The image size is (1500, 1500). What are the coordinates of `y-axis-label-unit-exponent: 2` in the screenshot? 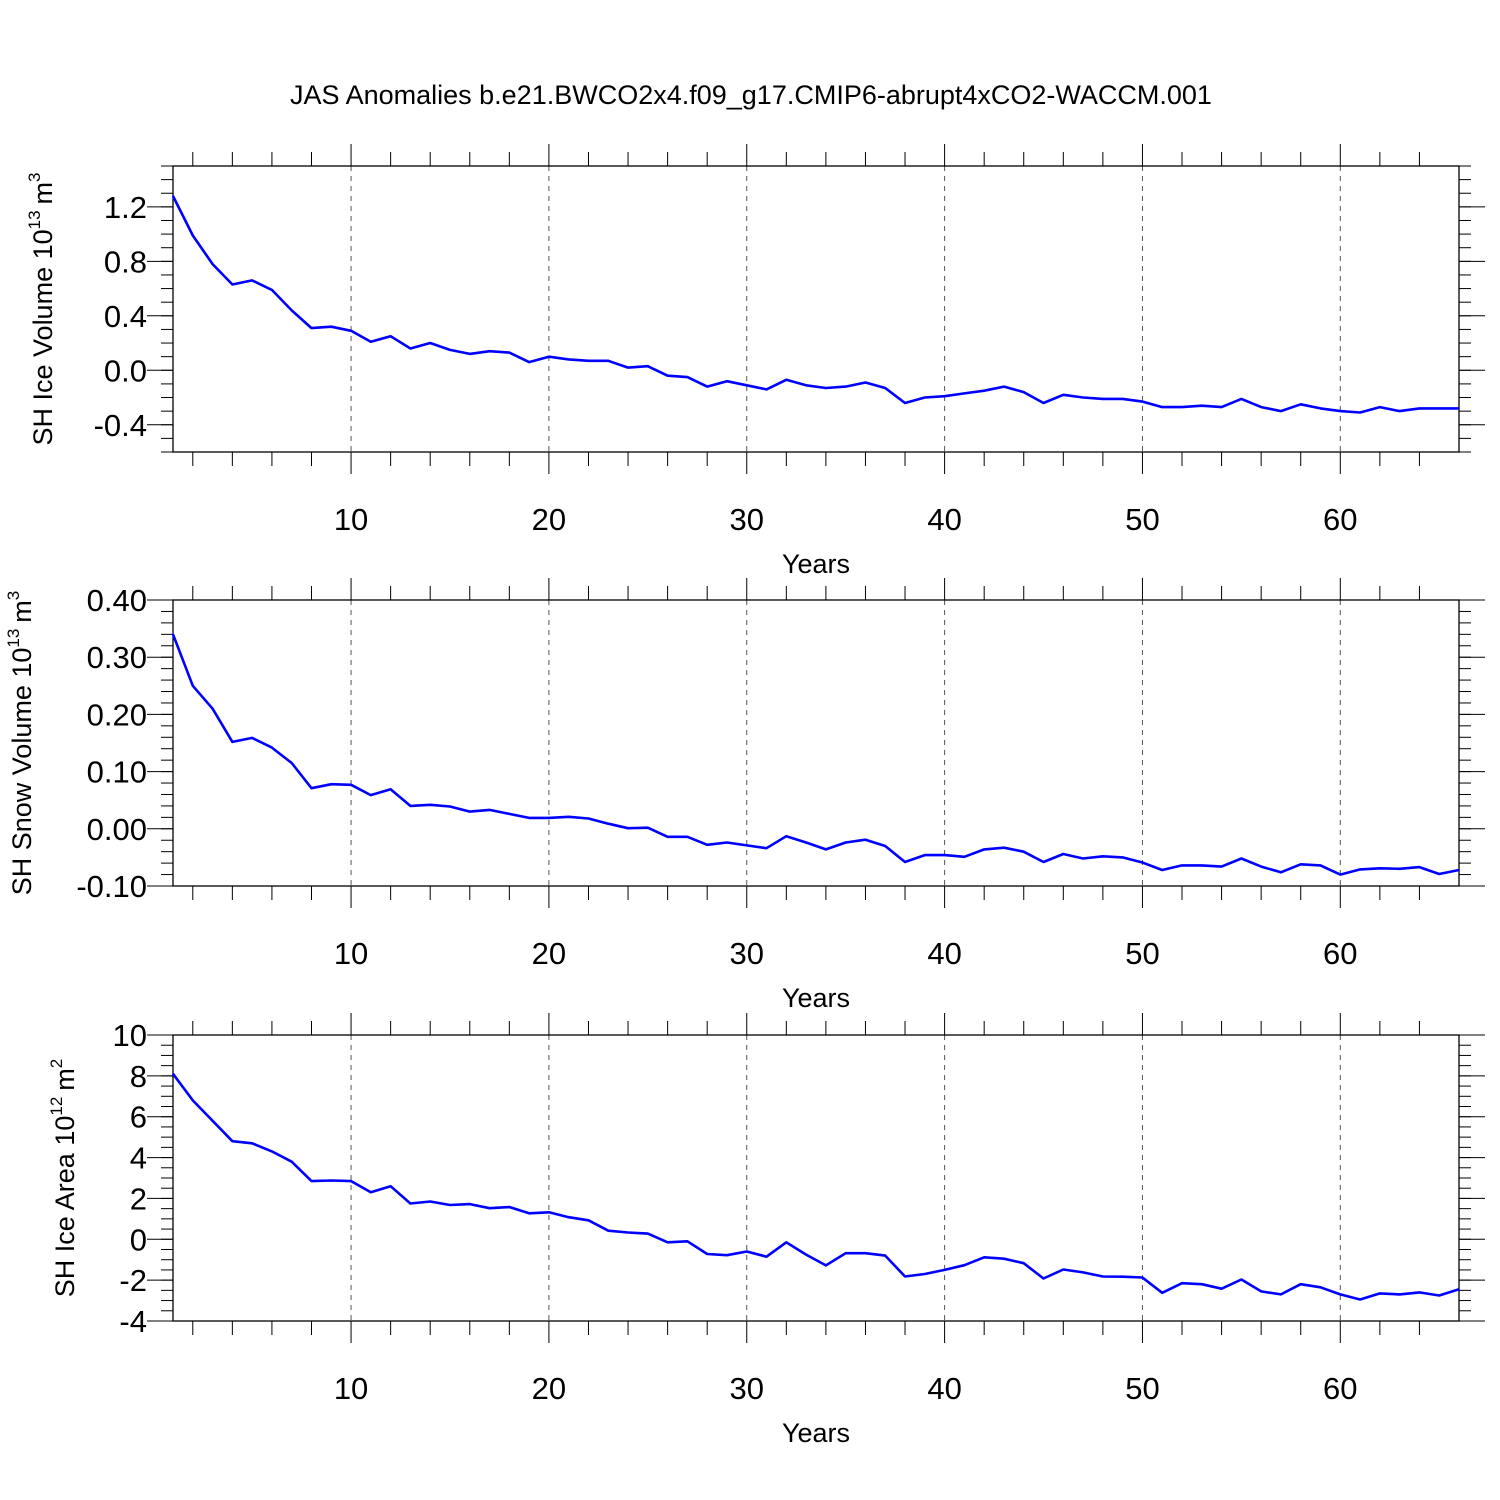 It's located at (56, 1063).